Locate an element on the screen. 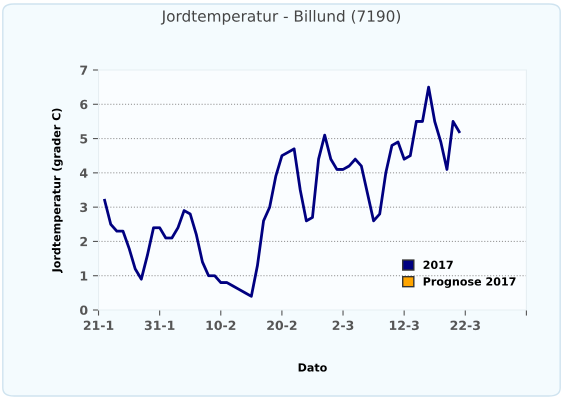 Image resolution: width=563 pixels, height=400 pixels. chart-title: Jordtemperatur - Billund (7190) is located at coordinates (280, 17).